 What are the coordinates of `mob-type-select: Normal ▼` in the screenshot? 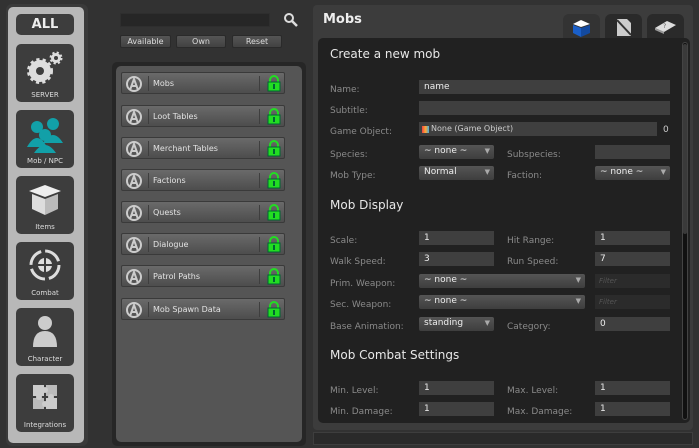 It's located at (456, 173).